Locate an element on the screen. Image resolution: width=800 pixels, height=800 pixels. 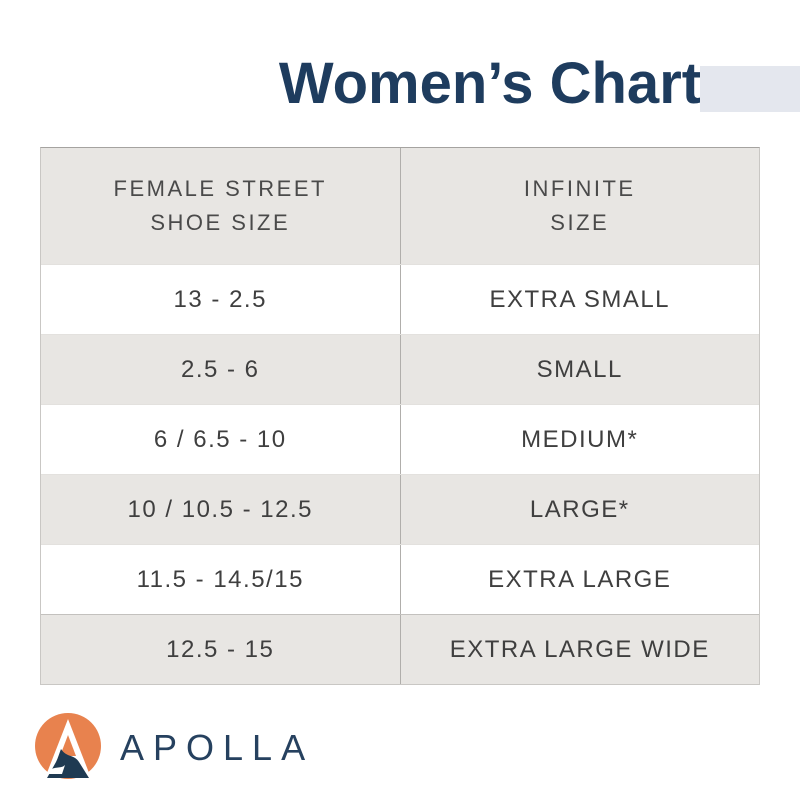
cell-infinite-size: EXTRA SMALL is located at coordinates (579, 299).